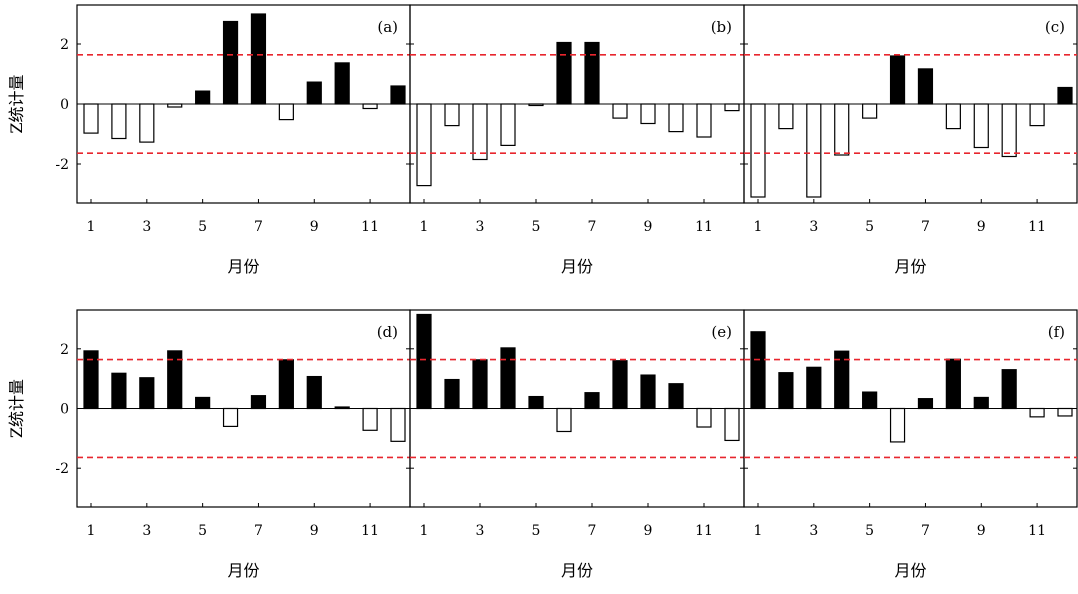  I want to click on panel-c: 1 3 5 7 9 11 (c) 月份, so click(910, 140).